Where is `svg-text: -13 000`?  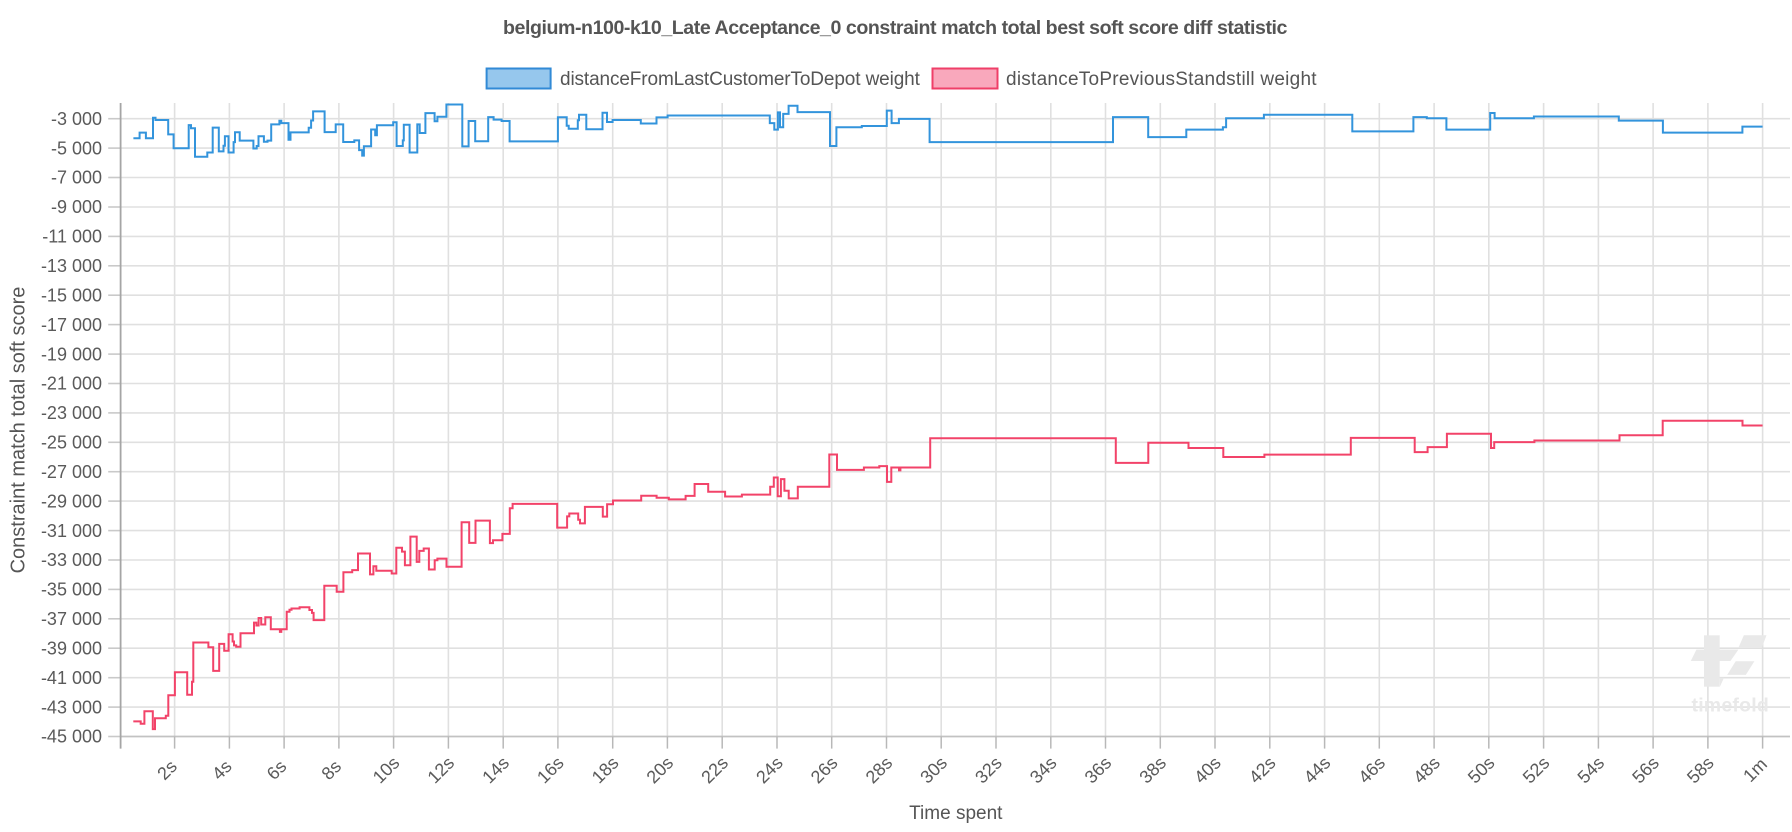
svg-text: -13 000 is located at coordinates (71, 266).